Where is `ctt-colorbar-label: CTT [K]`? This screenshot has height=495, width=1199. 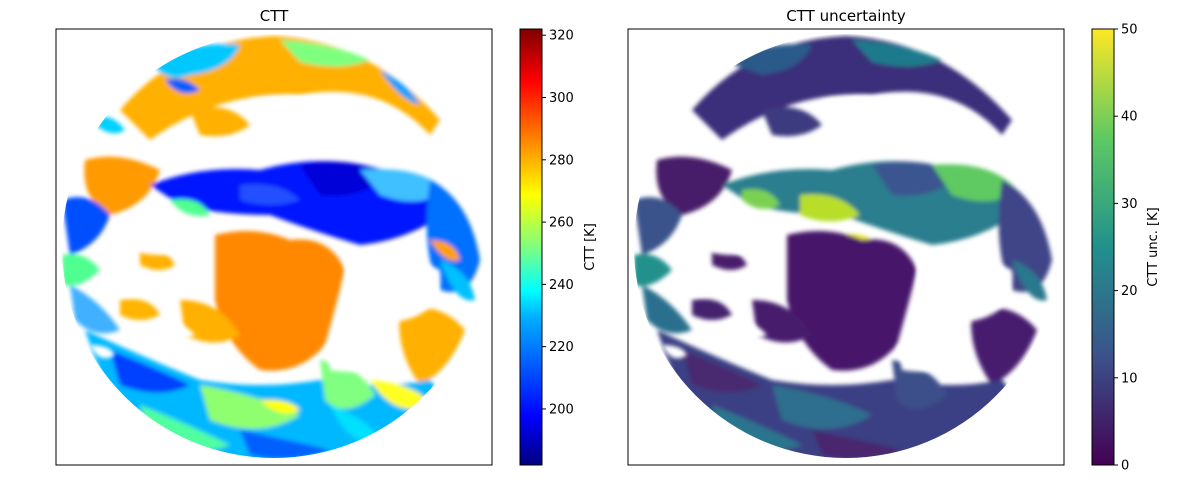 ctt-colorbar-label: CTT [K] is located at coordinates (590, 247).